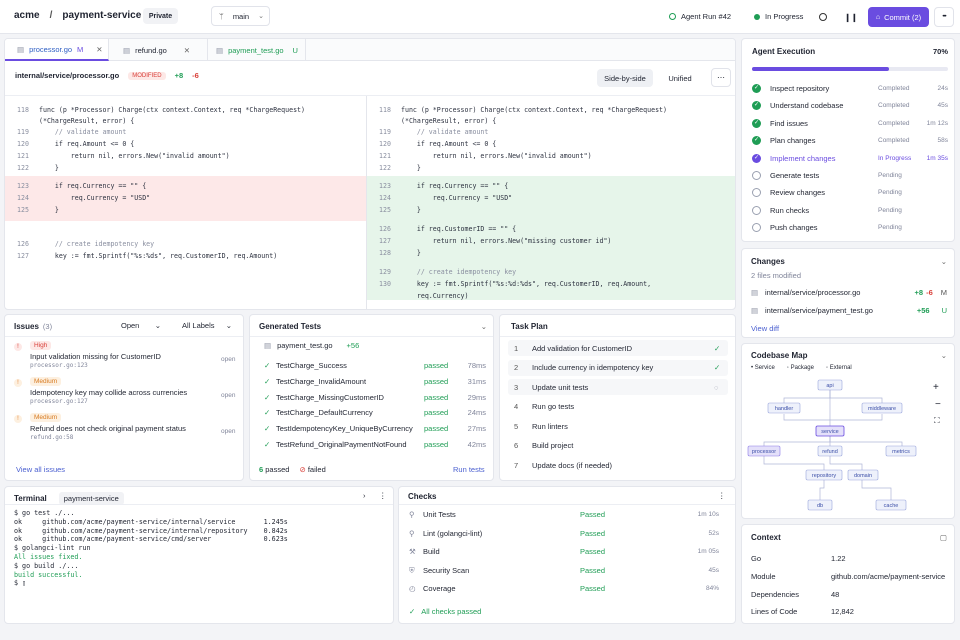 The image size is (960, 640). Describe the element at coordinates (618, 446) in the screenshot. I see `plan-item: 6 Build project` at that location.